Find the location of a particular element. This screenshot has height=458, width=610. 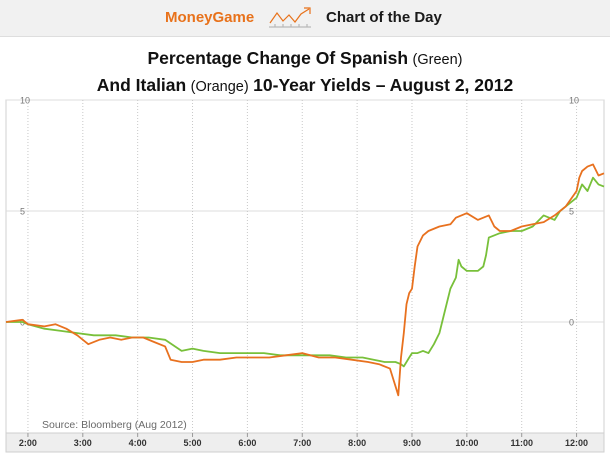

x-tick-label: 3:00 is located at coordinates (83, 443).